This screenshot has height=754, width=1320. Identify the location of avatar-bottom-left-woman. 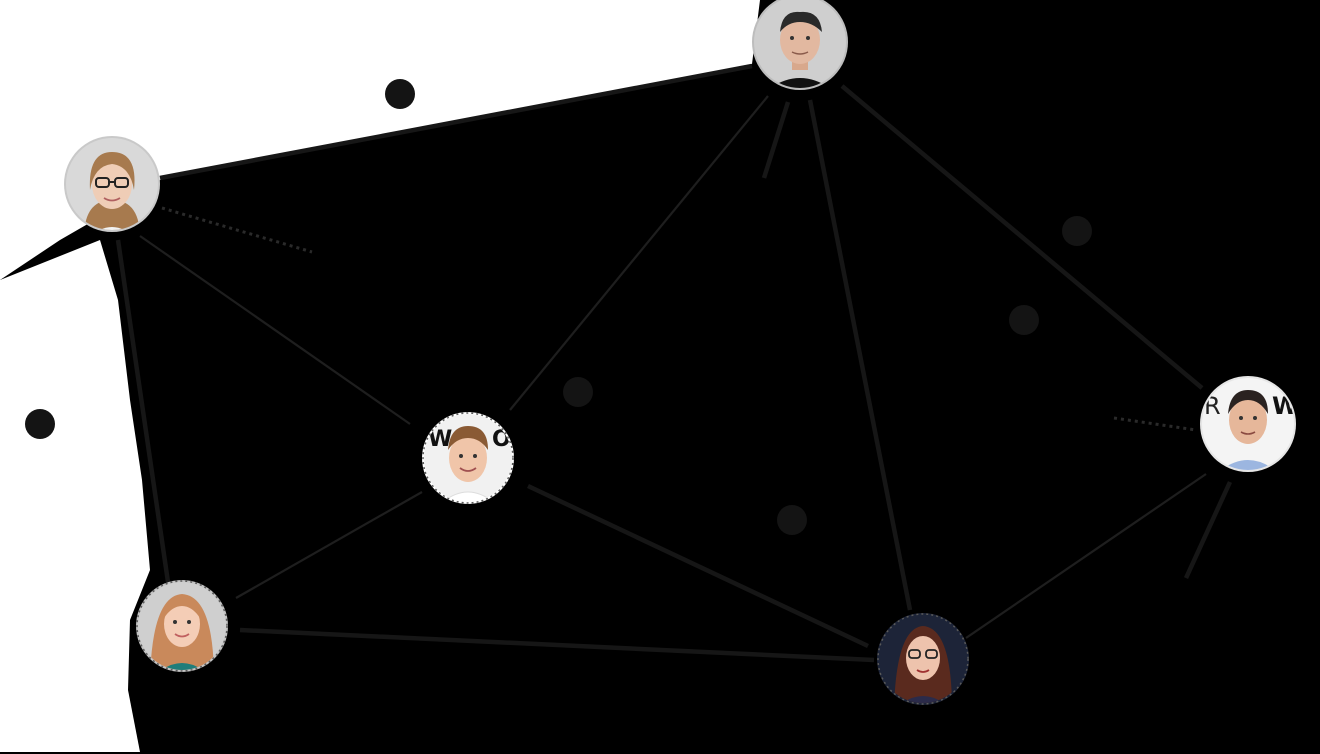
(184, 629).